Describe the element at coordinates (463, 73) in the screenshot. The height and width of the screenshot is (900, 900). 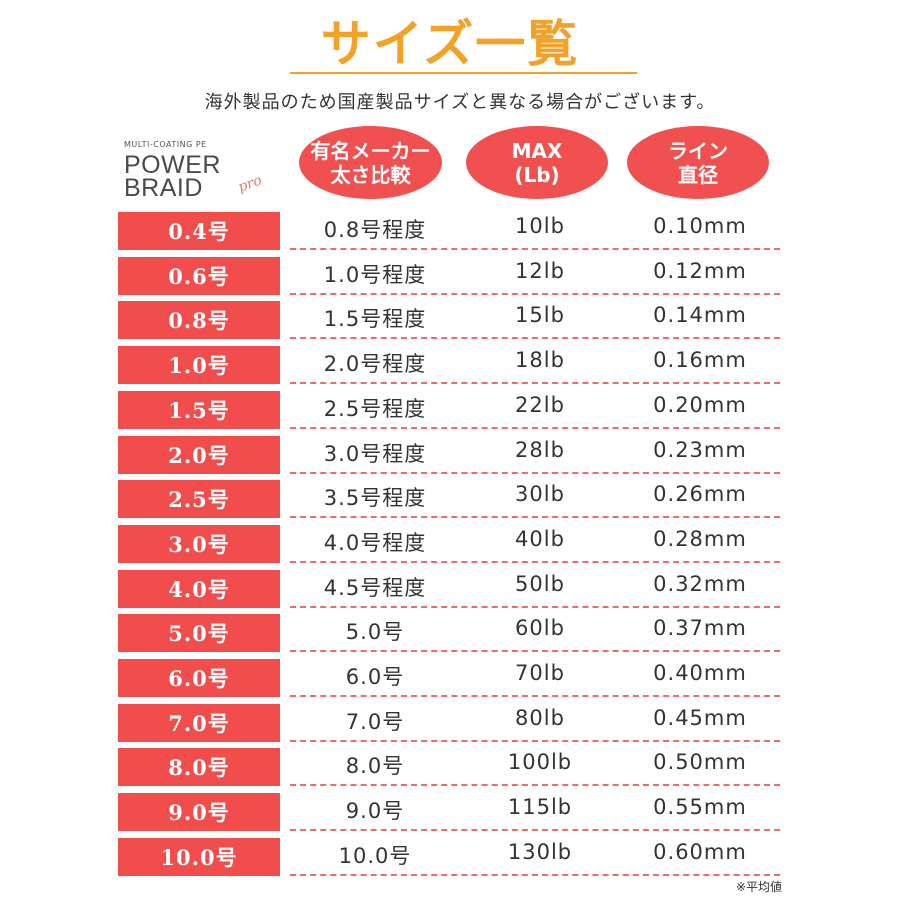
I see `title-underline` at that location.